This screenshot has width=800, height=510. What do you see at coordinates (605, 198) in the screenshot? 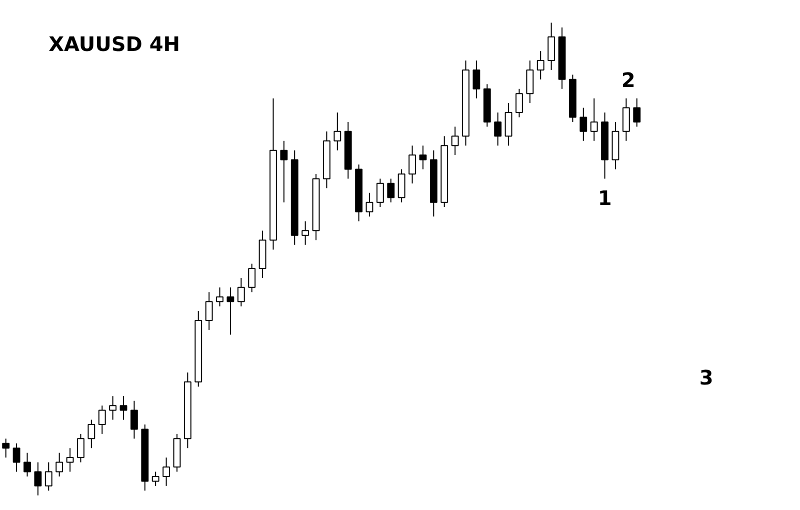
I see `annotation: 1` at bounding box center [605, 198].